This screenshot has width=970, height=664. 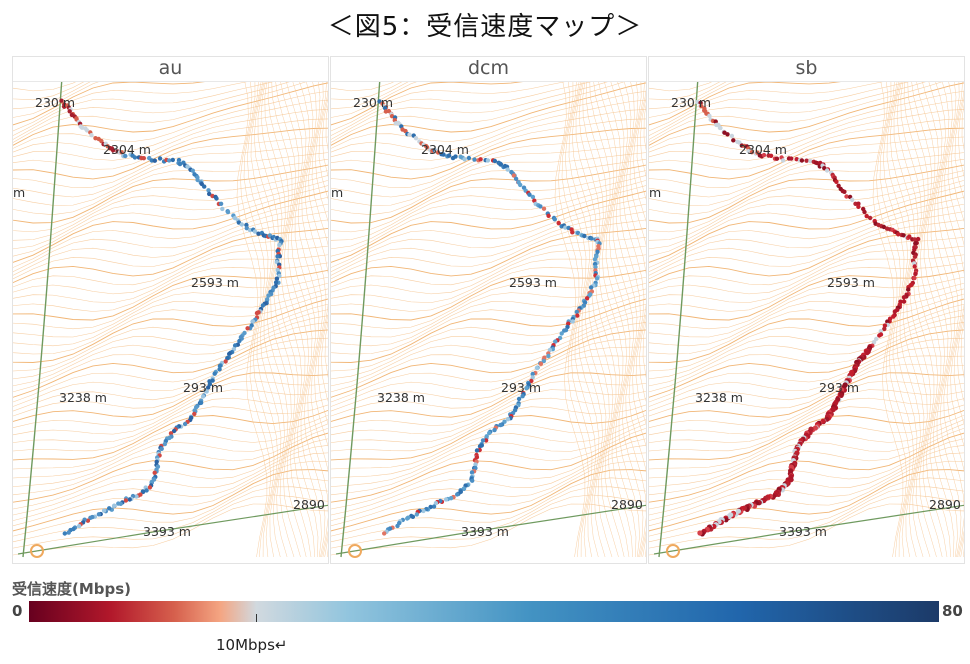 What do you see at coordinates (17, 611) in the screenshot?
I see `legend-min-label: 0` at bounding box center [17, 611].